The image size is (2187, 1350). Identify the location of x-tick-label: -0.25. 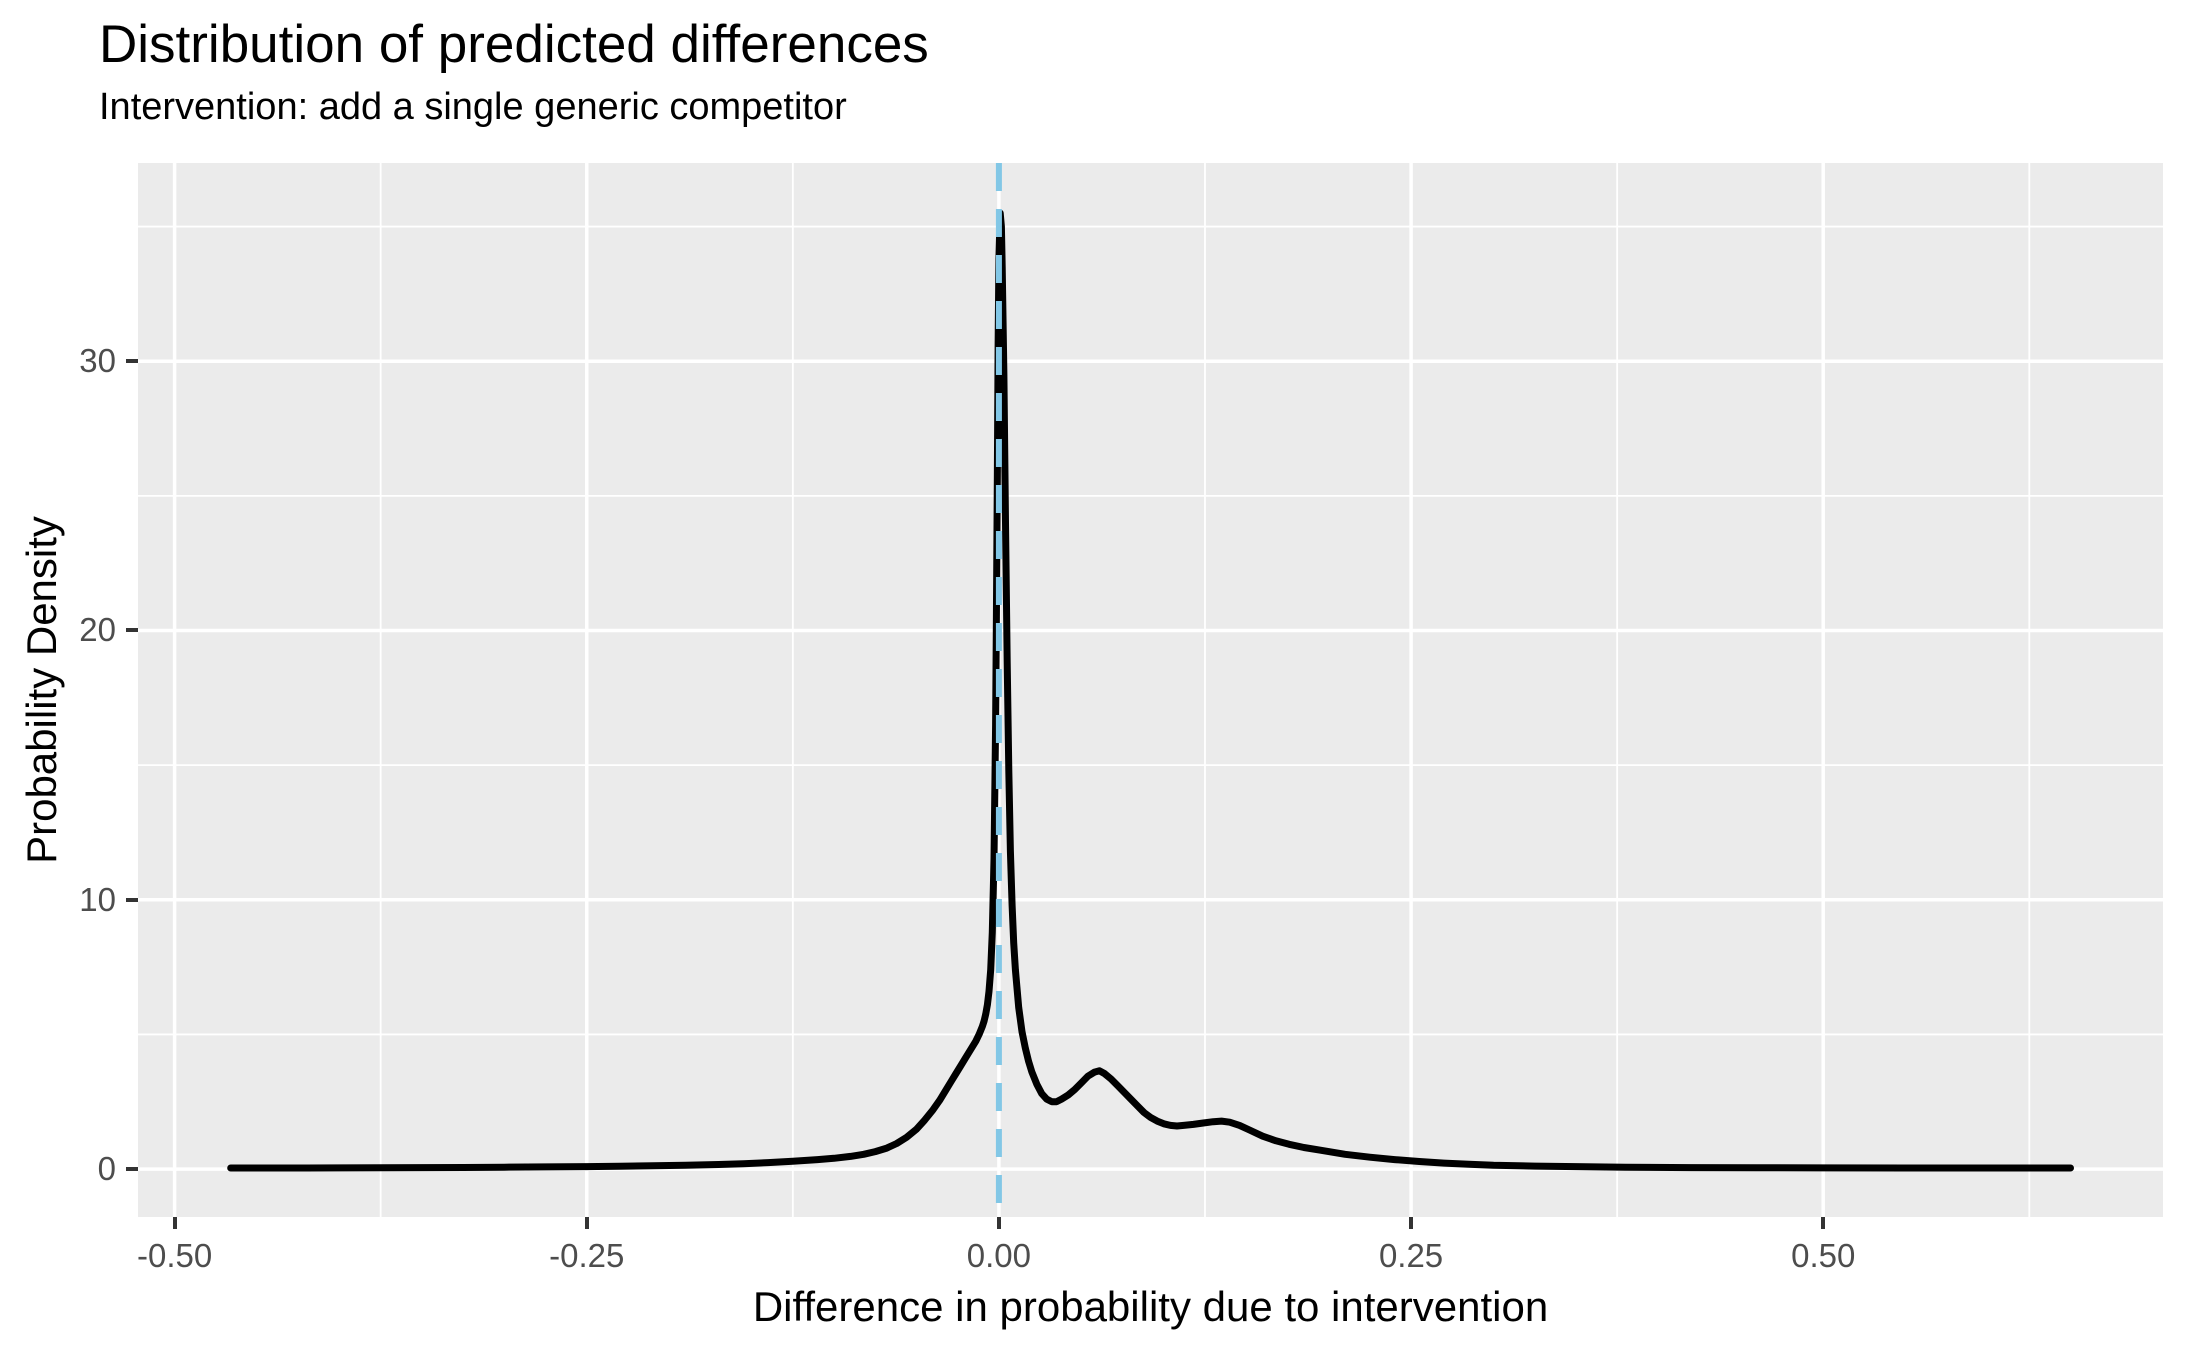
(587, 1255).